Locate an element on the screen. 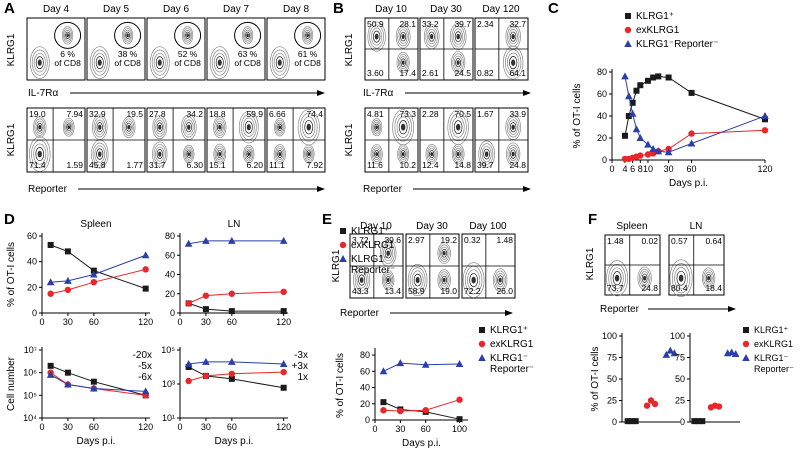 The height and width of the screenshot is (454, 800). quadrant-percent: 2.34 is located at coordinates (485, 24).